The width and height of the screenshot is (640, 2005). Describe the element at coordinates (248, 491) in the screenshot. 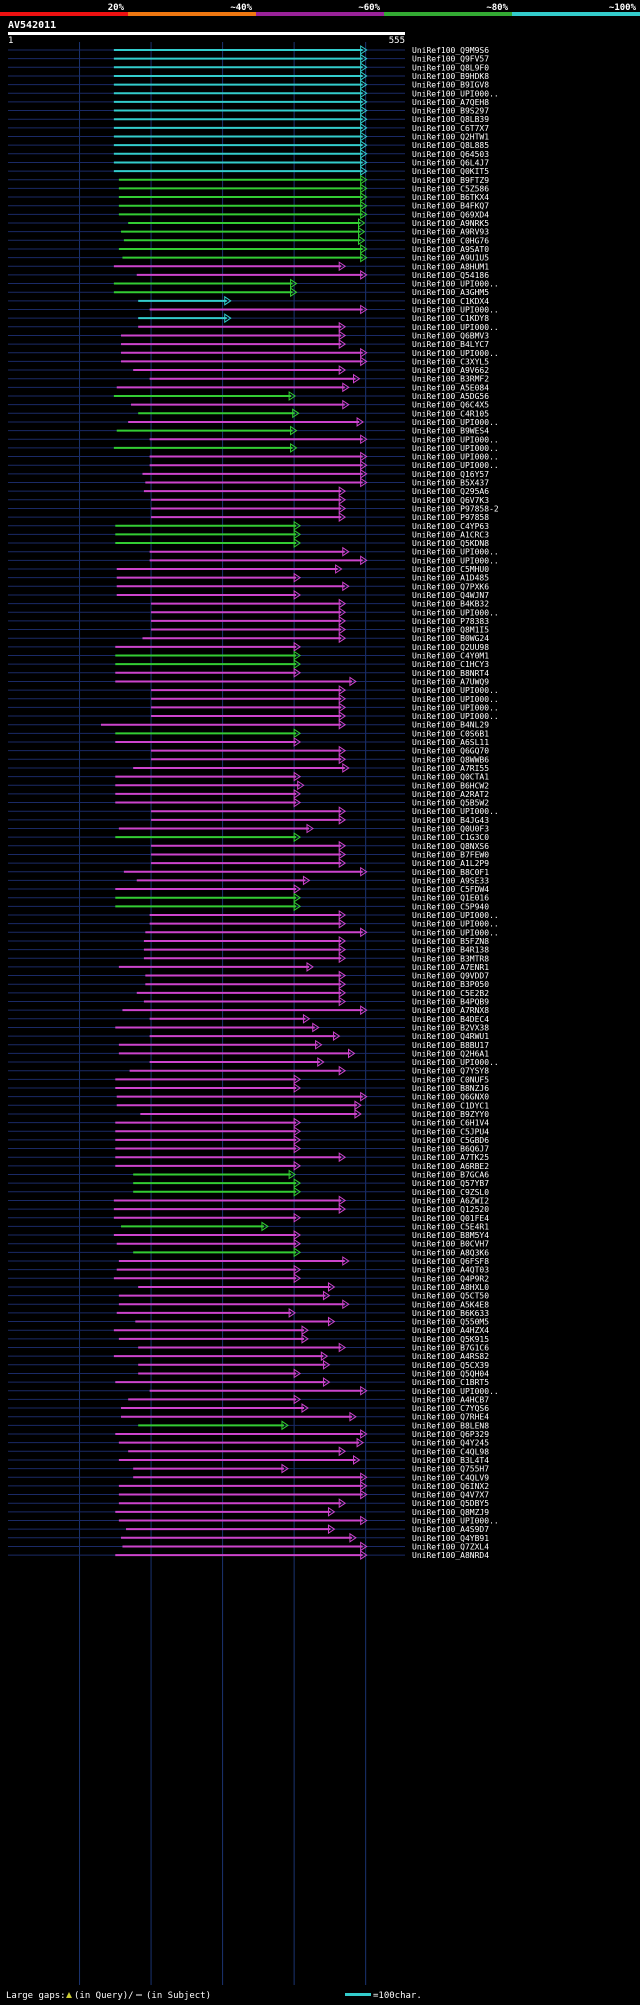

I see `hit-row: UniRef100_Q295A6` at that location.